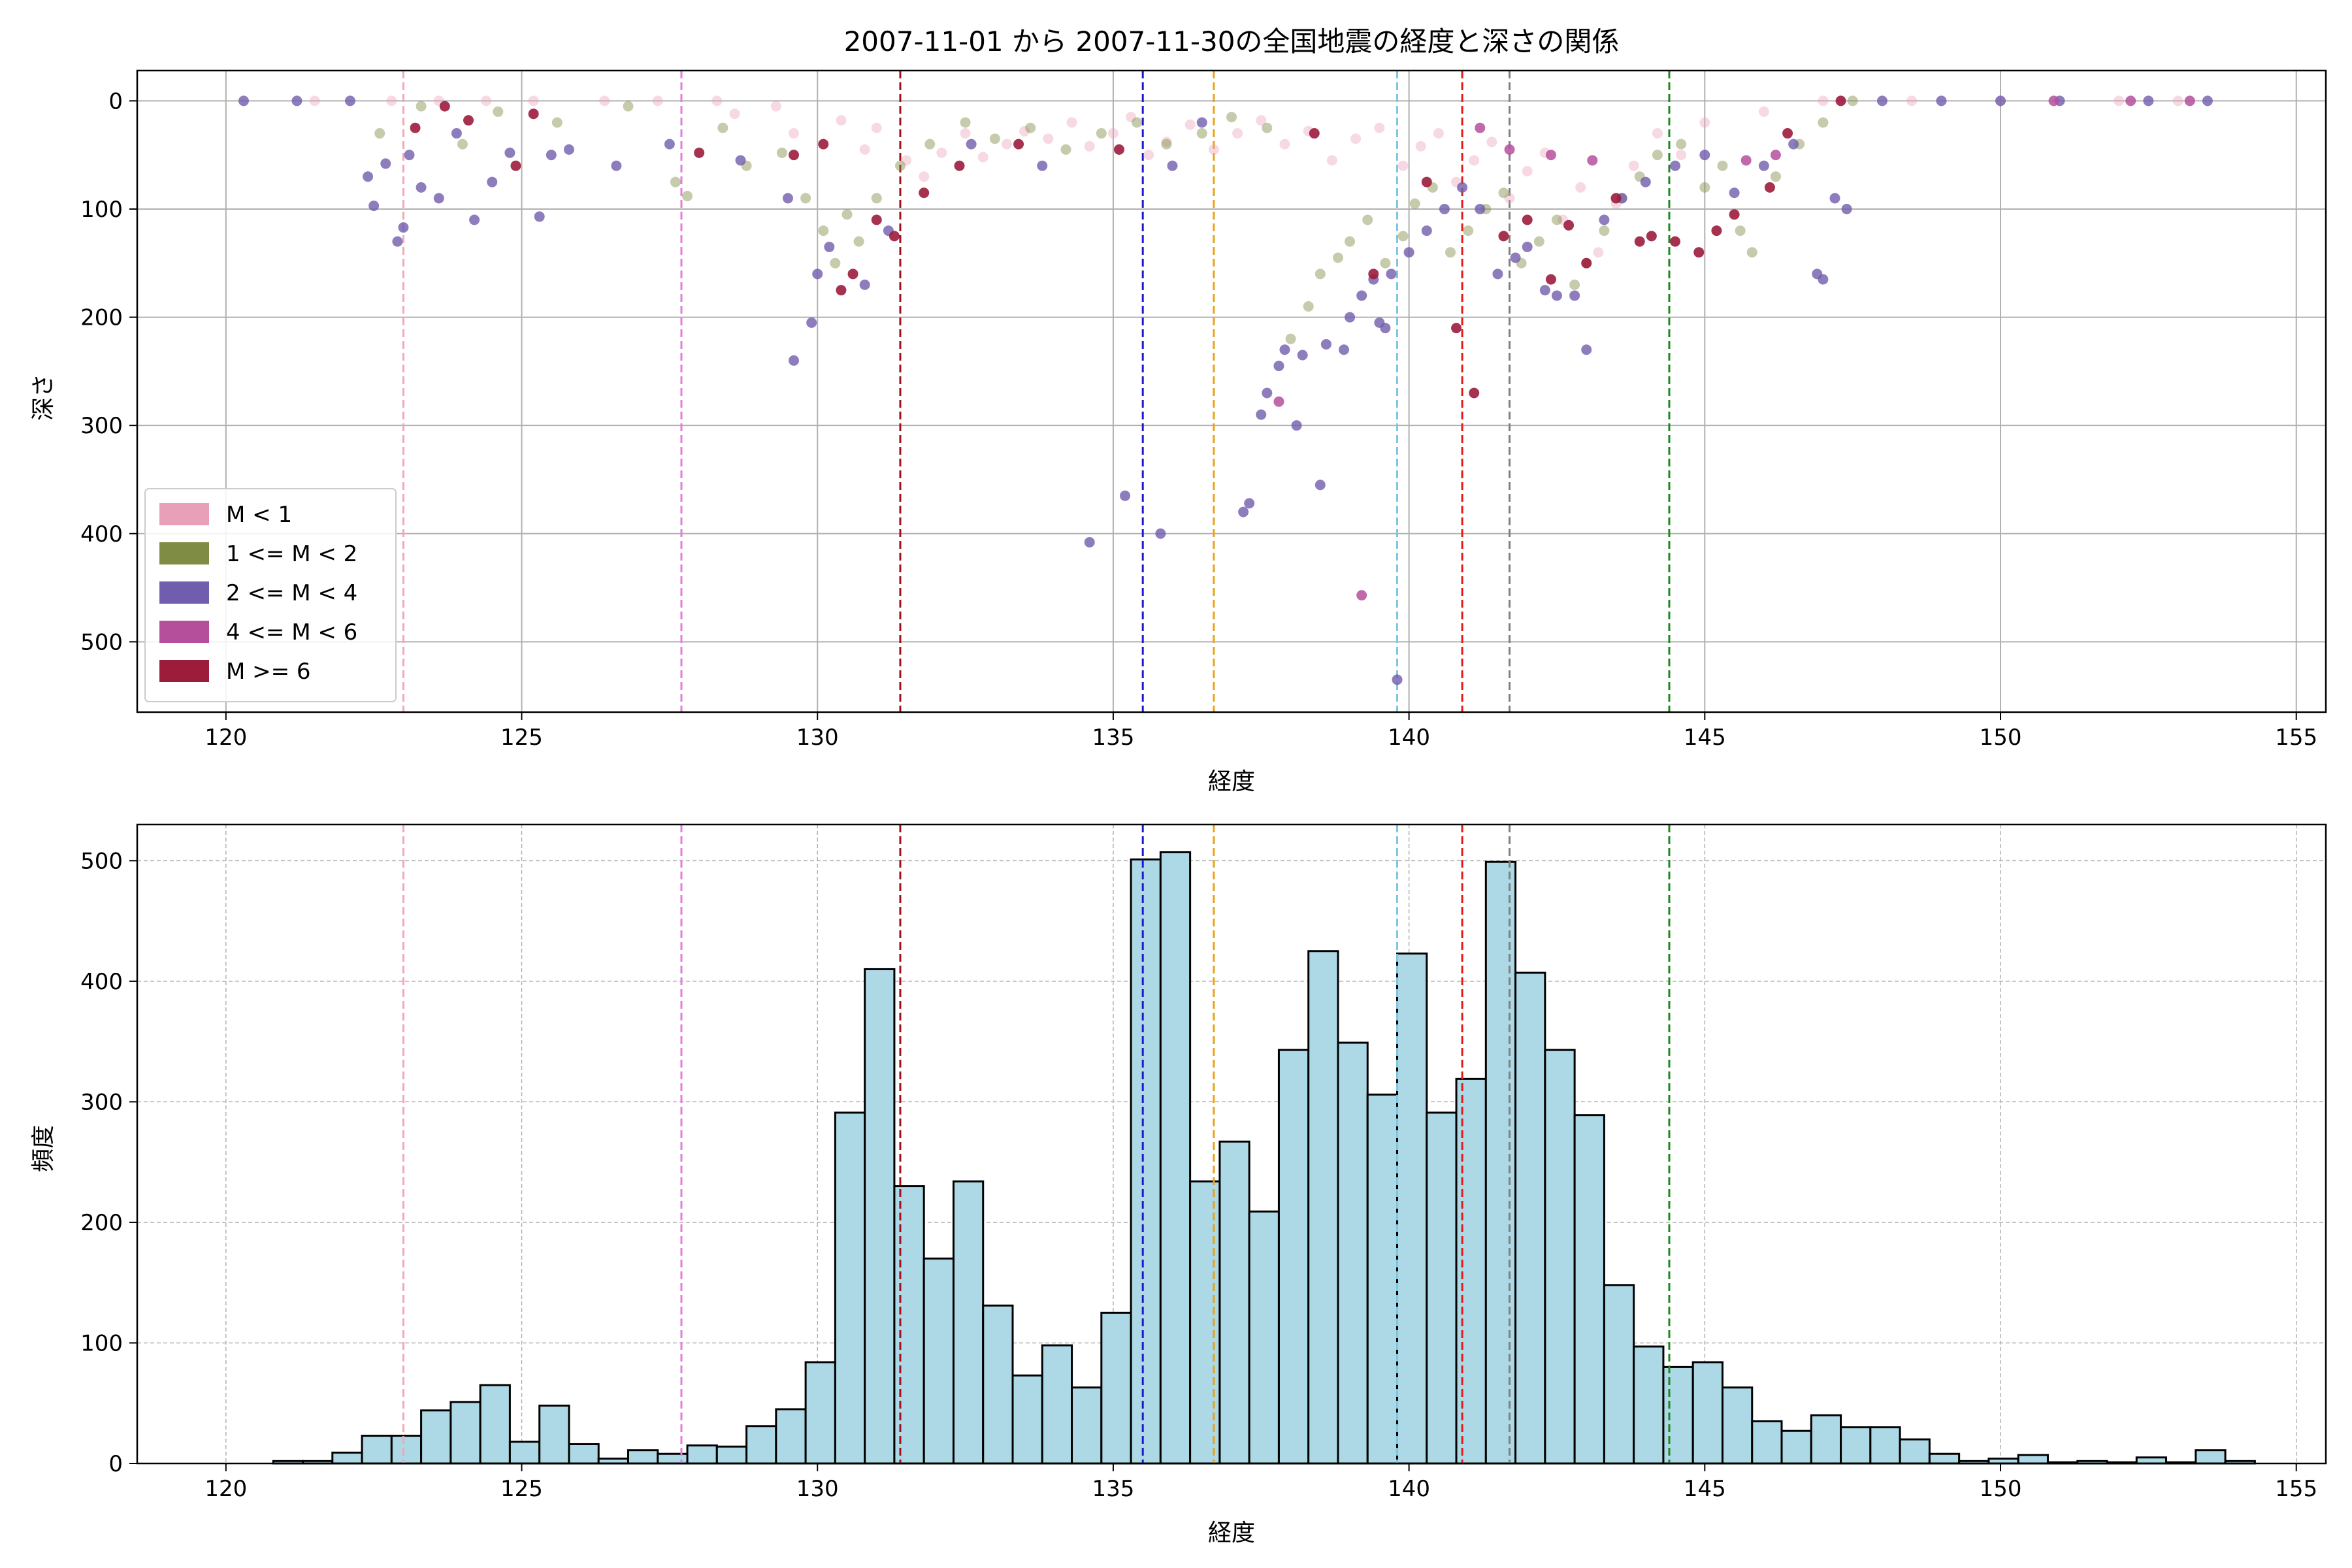  What do you see at coordinates (101, 210) in the screenshot?
I see `scatter-y-tick-label: 100` at bounding box center [101, 210].